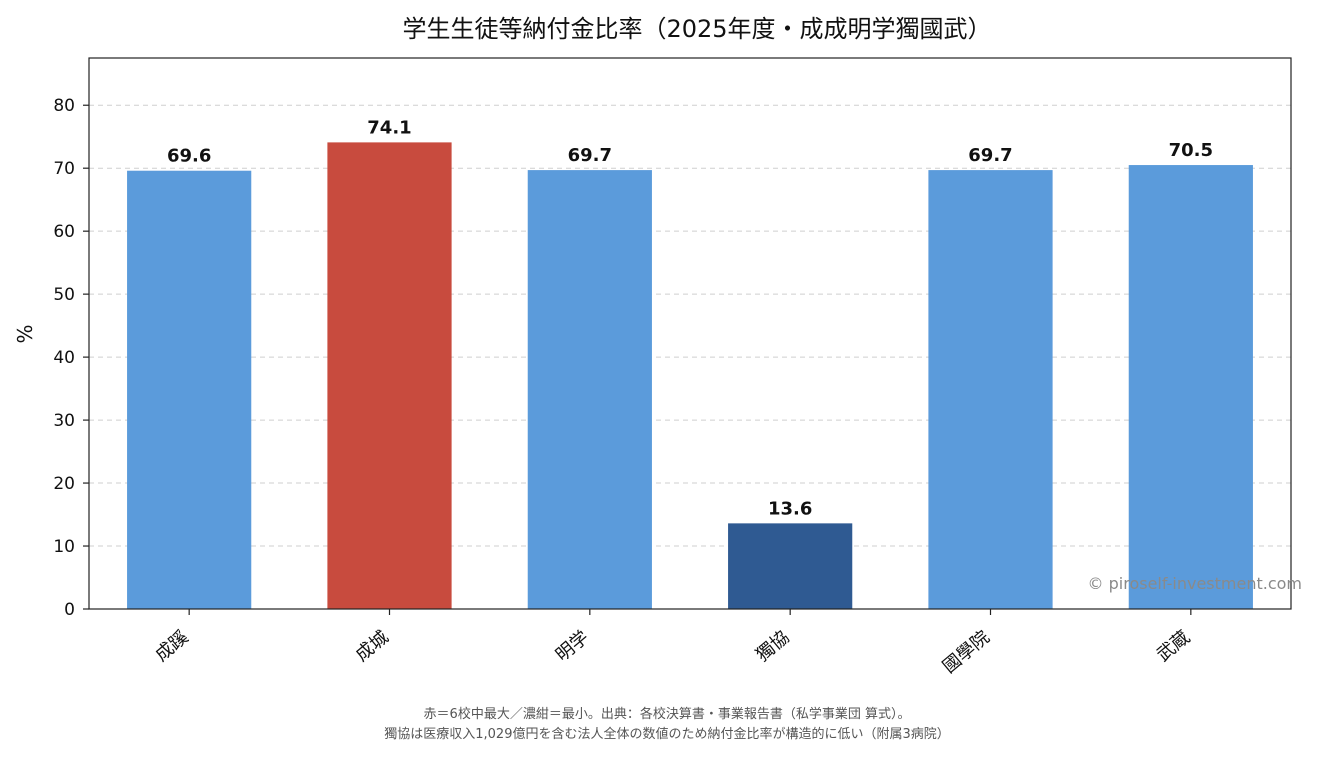 Image resolution: width=1335 pixels, height=757 pixels. Describe the element at coordinates (64, 295) in the screenshot. I see `y-tick-label: 50` at that location.